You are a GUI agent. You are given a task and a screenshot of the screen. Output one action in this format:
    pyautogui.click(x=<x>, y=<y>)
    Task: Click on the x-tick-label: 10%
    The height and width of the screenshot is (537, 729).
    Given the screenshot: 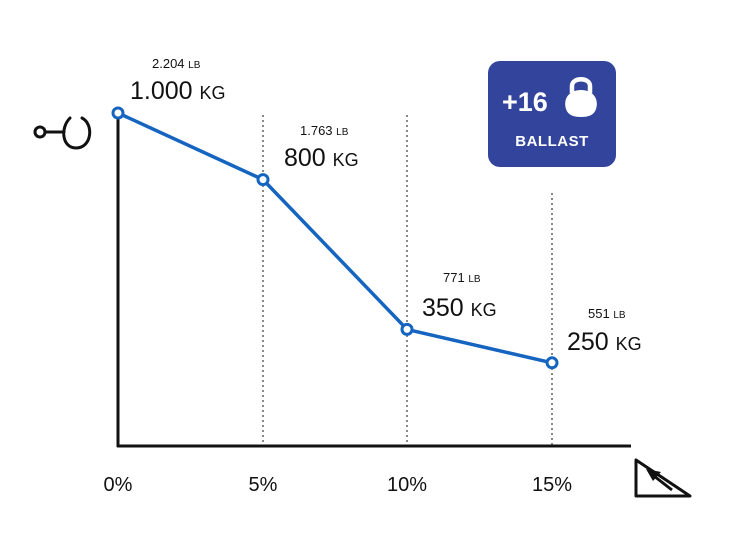 What is the action you would take?
    pyautogui.click(x=407, y=485)
    